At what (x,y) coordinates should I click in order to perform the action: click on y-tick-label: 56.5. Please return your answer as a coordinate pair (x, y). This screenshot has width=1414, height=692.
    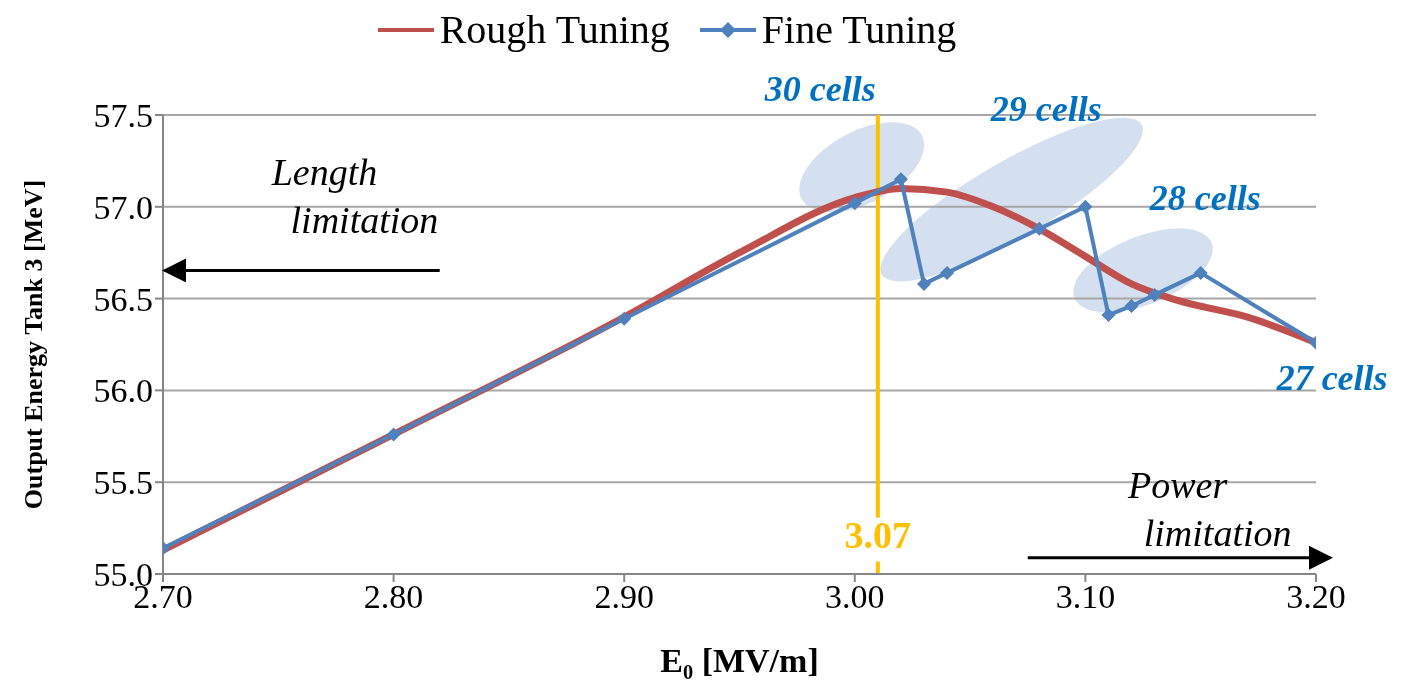
    Looking at the image, I should click on (123, 299).